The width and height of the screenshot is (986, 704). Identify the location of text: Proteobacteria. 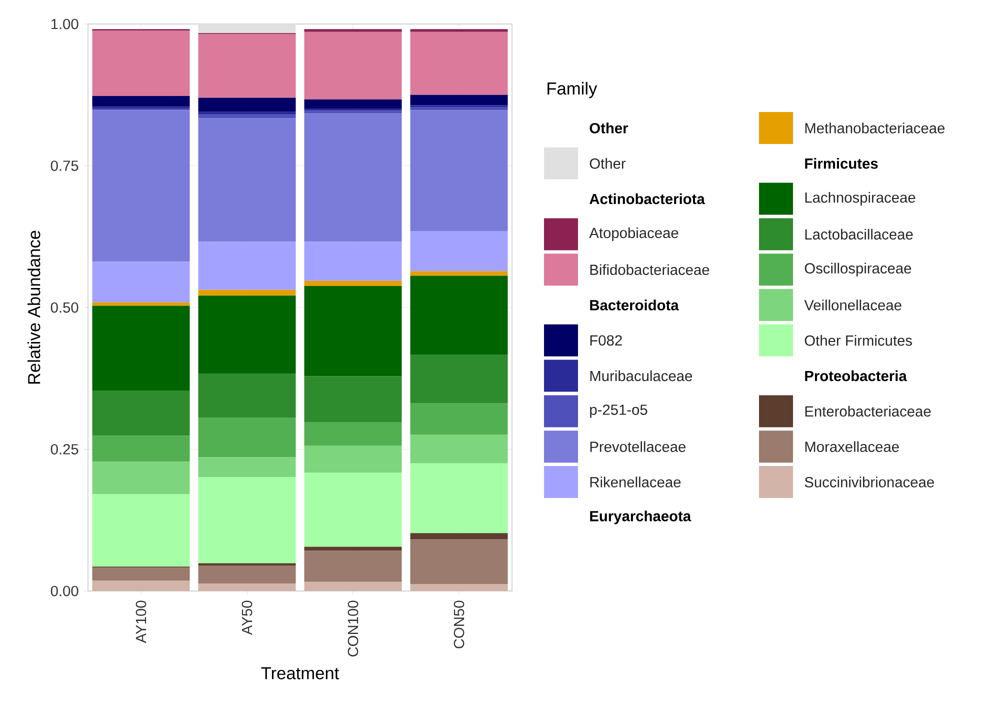
(856, 376).